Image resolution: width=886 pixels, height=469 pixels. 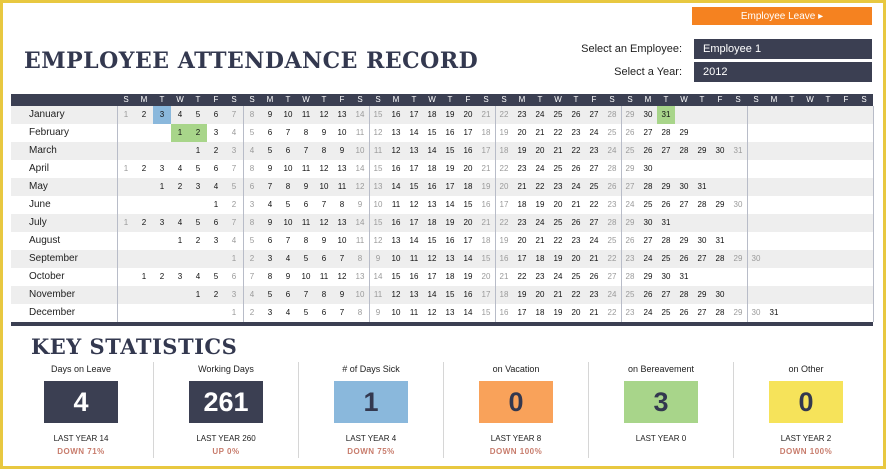 What do you see at coordinates (288, 168) in the screenshot?
I see `day-cell: 10` at bounding box center [288, 168].